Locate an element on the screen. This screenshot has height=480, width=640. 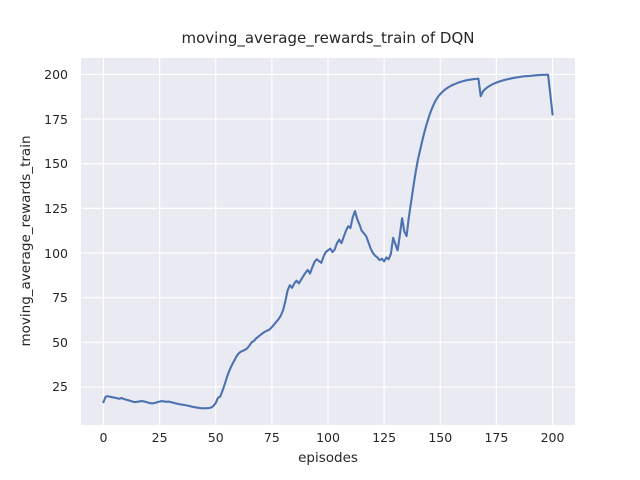
x-tick-label: 175 is located at coordinates (496, 437).